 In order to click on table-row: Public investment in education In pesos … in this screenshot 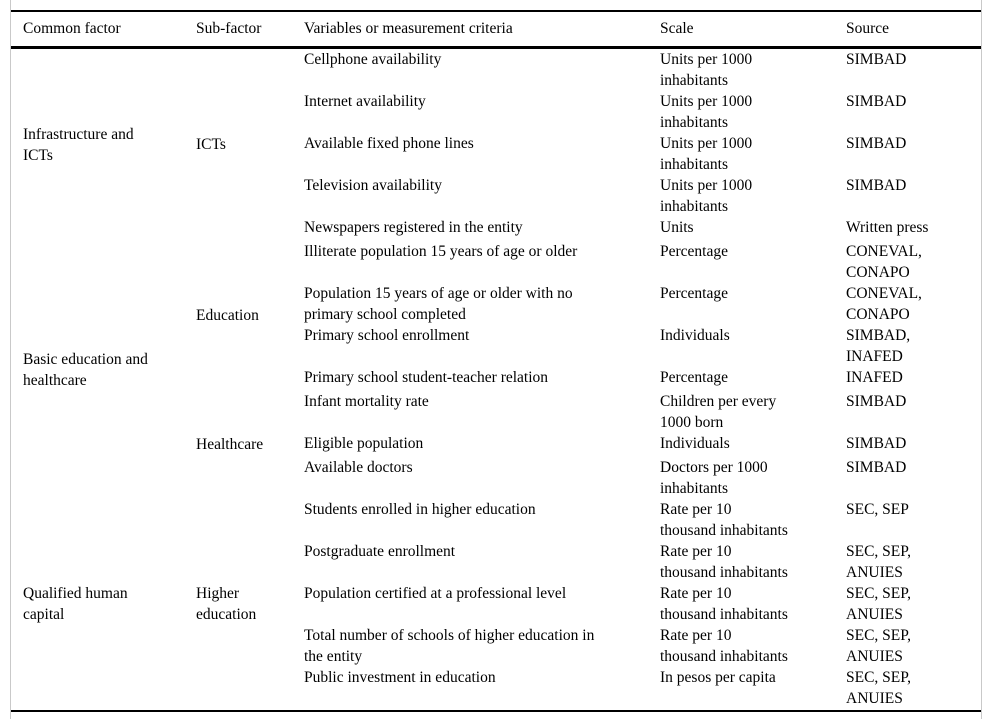, I will do `click(496, 689)`.